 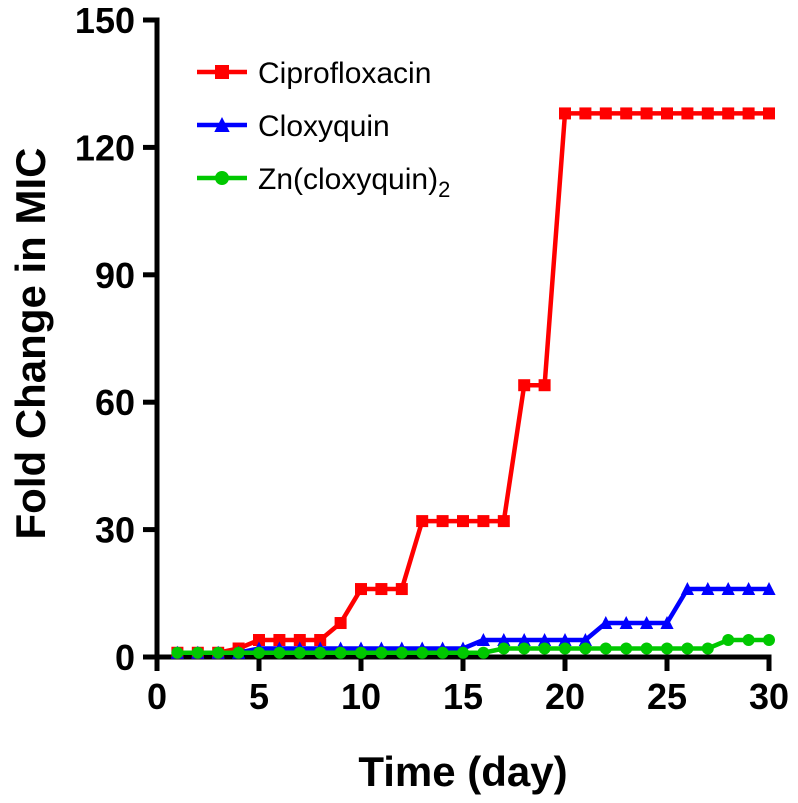 I want to click on x-tick-label: 5, so click(x=259, y=696).